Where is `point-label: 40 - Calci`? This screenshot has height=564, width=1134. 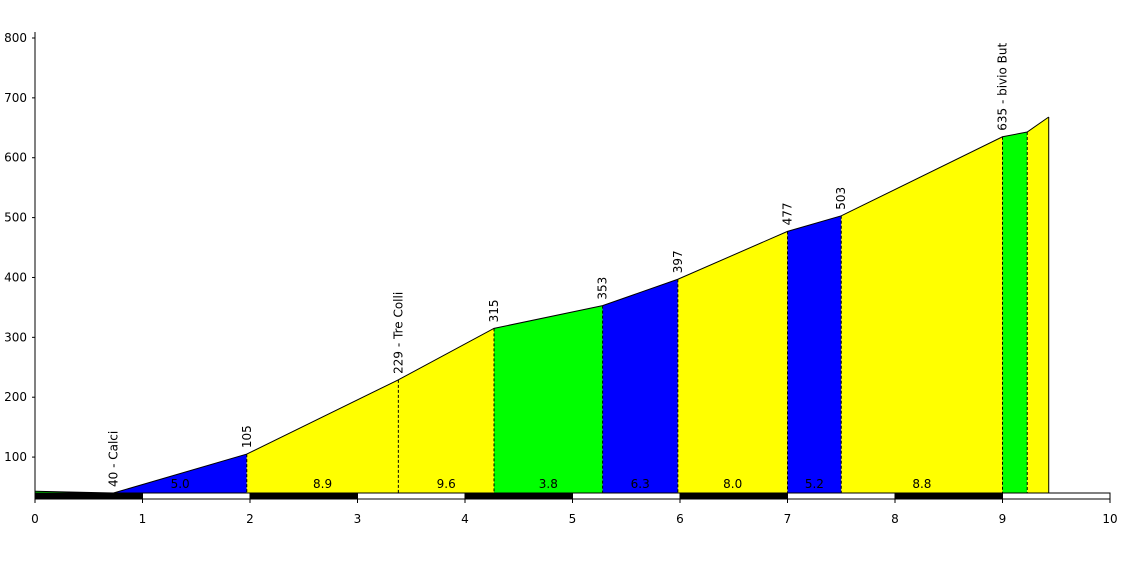
point-label: 40 - Calci is located at coordinates (113, 459).